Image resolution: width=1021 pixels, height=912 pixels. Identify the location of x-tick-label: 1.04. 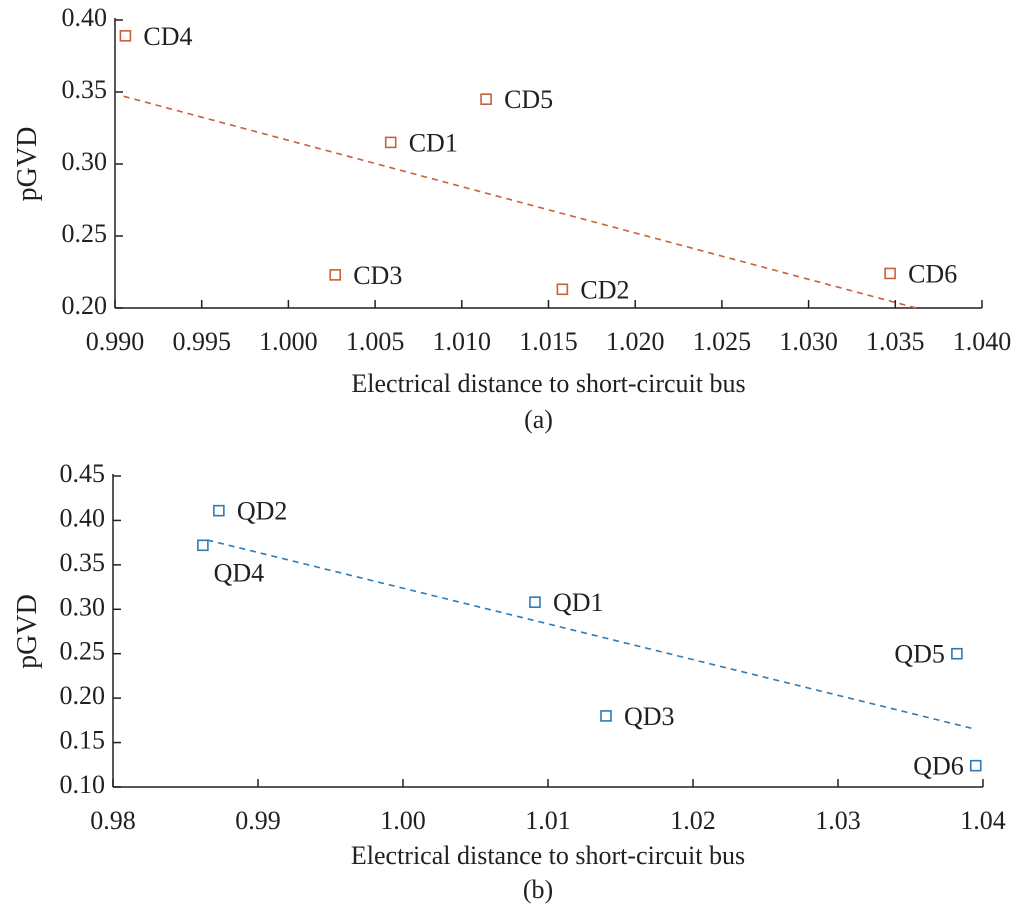
(983, 820).